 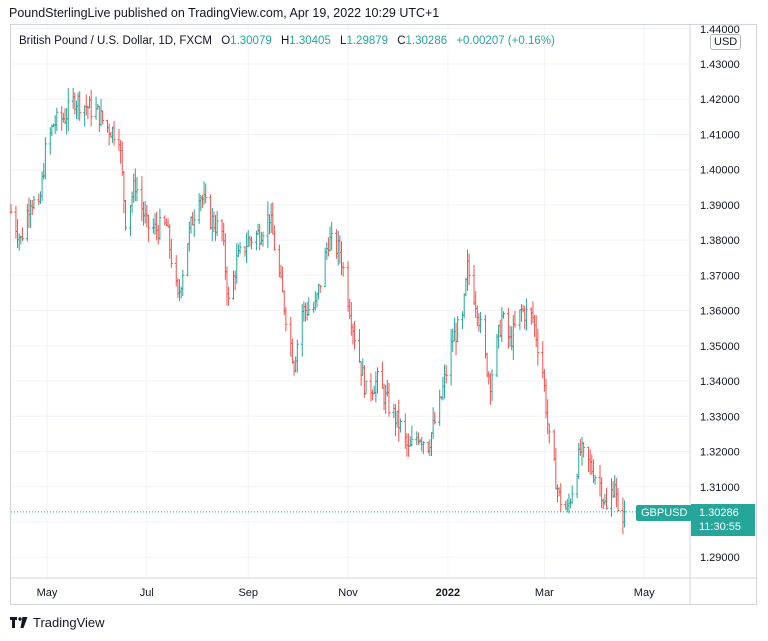 What do you see at coordinates (348, 593) in the screenshot?
I see `x-tick-label: Nov` at bounding box center [348, 593].